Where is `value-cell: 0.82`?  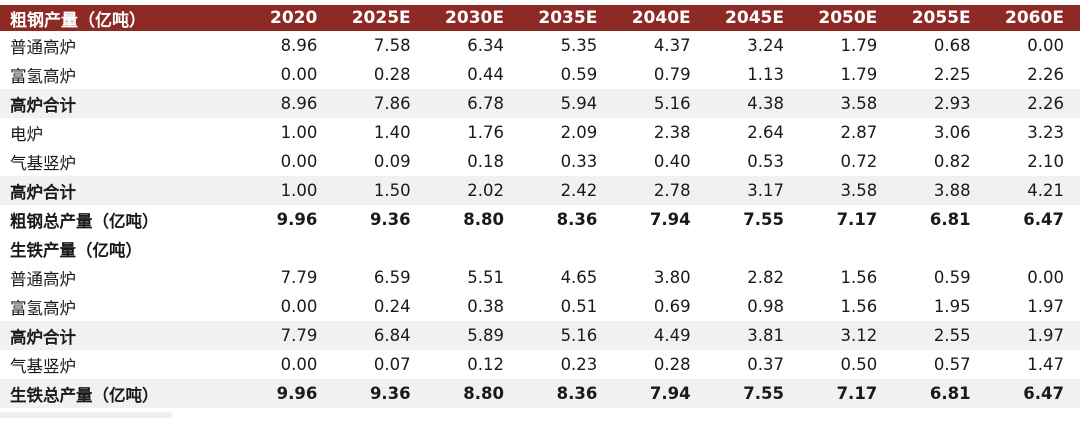
value-cell: 0.82 is located at coordinates (952, 161).